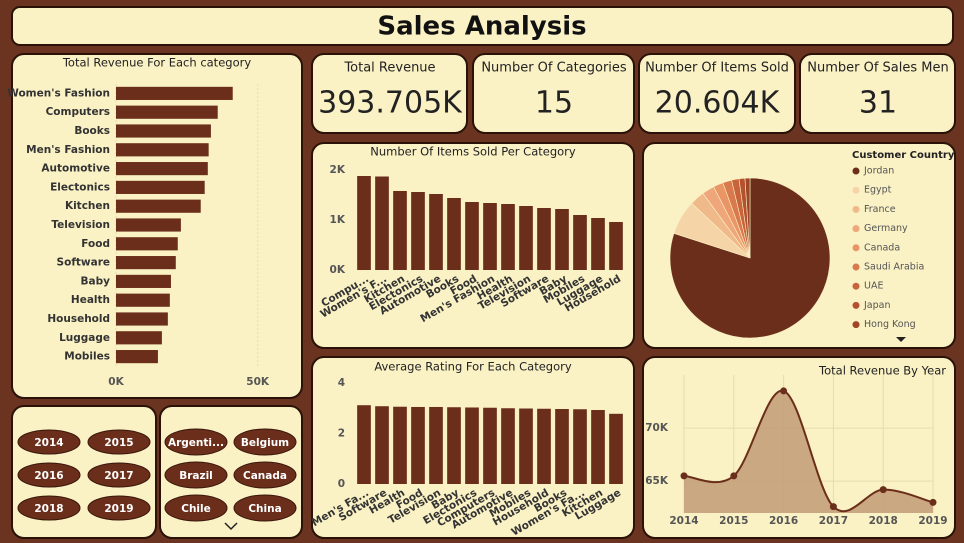 Image resolution: width=964 pixels, height=543 pixels. Describe the element at coordinates (338, 220) in the screenshot. I see `y-tick-label: 1K` at that location.